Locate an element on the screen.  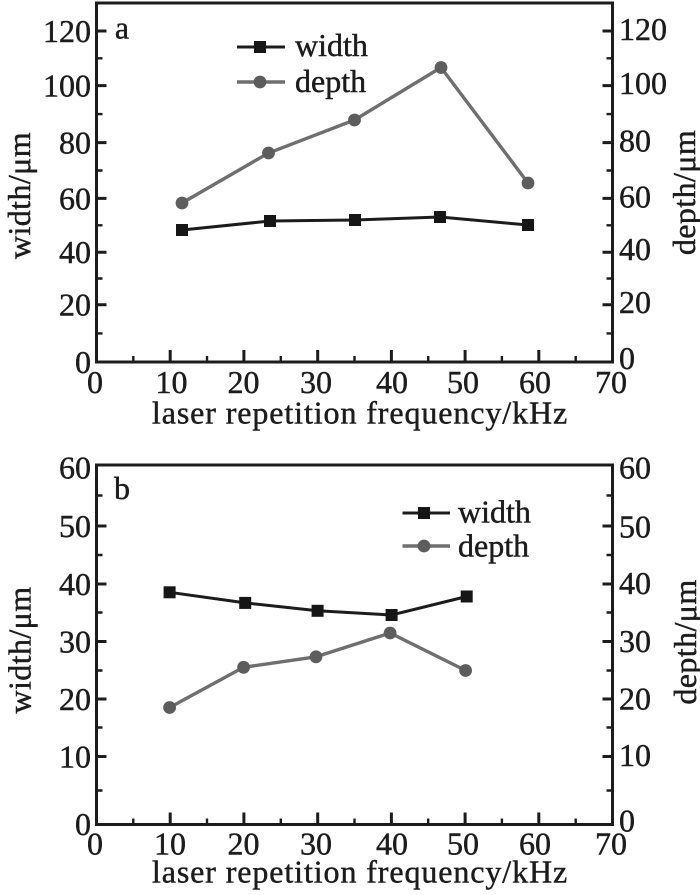
svg-text: a is located at coordinates (122, 28).